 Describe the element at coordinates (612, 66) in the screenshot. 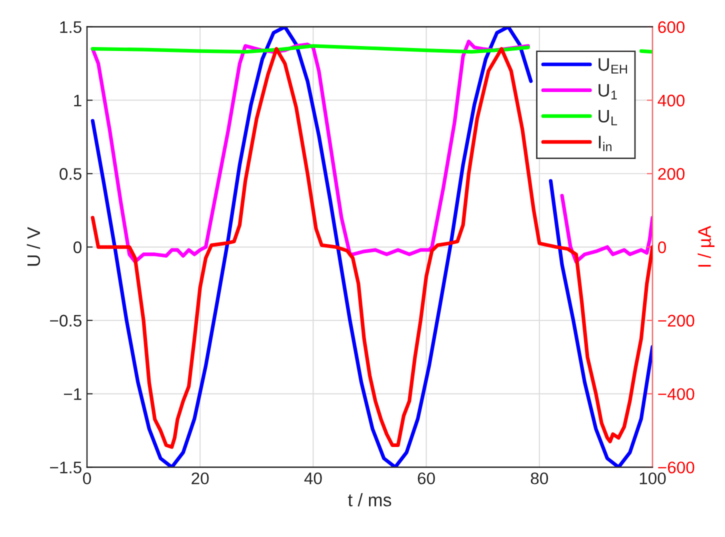

I see `legend-label: U$_{EH}$` at that location.